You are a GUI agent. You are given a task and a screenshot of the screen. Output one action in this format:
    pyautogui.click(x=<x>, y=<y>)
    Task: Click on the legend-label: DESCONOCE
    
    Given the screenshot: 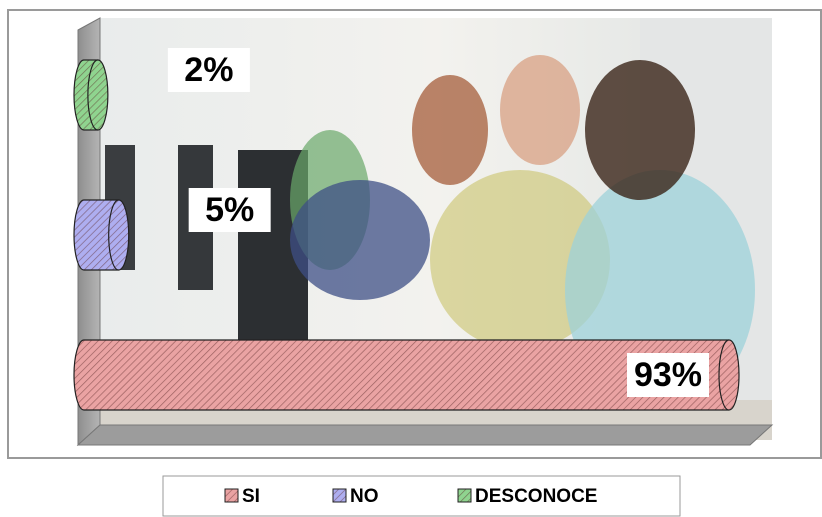 What is the action you would take?
    pyautogui.click(x=536, y=496)
    